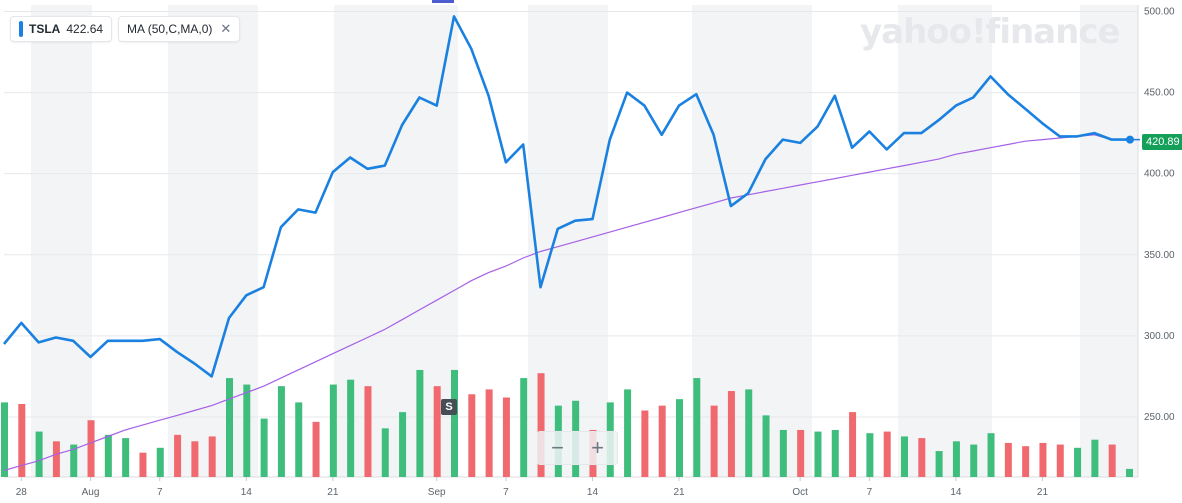 This screenshot has height=503, width=1182. I want to click on series-color-swatch, so click(21, 29).